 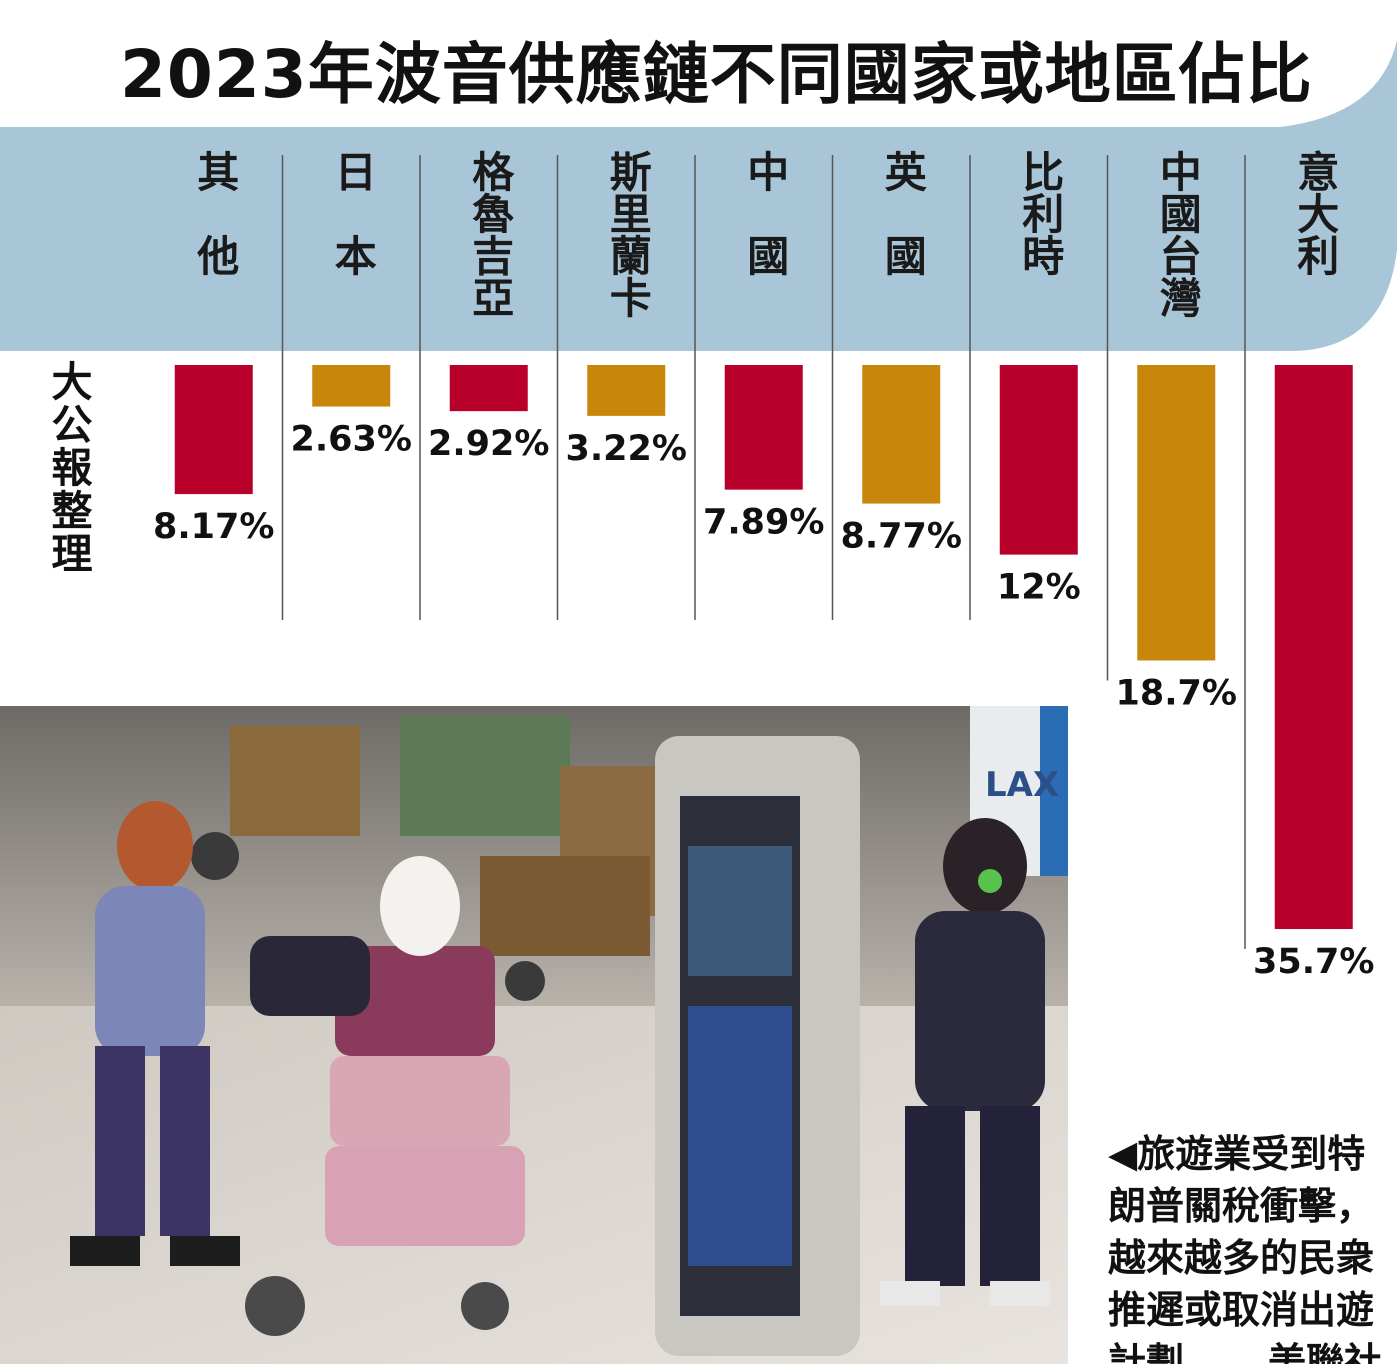 I want to click on photo-caption: ◀旅遊業受到特 朗普關稅衝擊， 越來越多的民衆 推遲或取消出遊 計劃。 美聯社, so click(x=1252, y=1246).